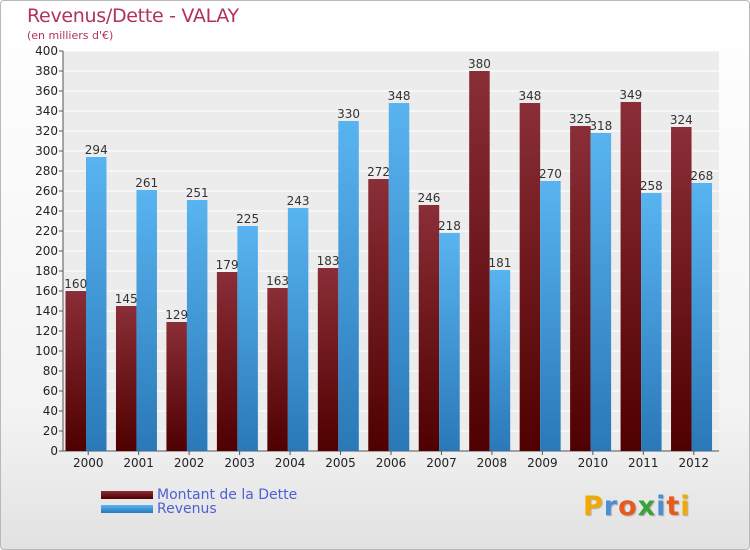 This screenshot has height=550, width=750. I want to click on chart-subtitle: (en milliers d'€), so click(70, 35).